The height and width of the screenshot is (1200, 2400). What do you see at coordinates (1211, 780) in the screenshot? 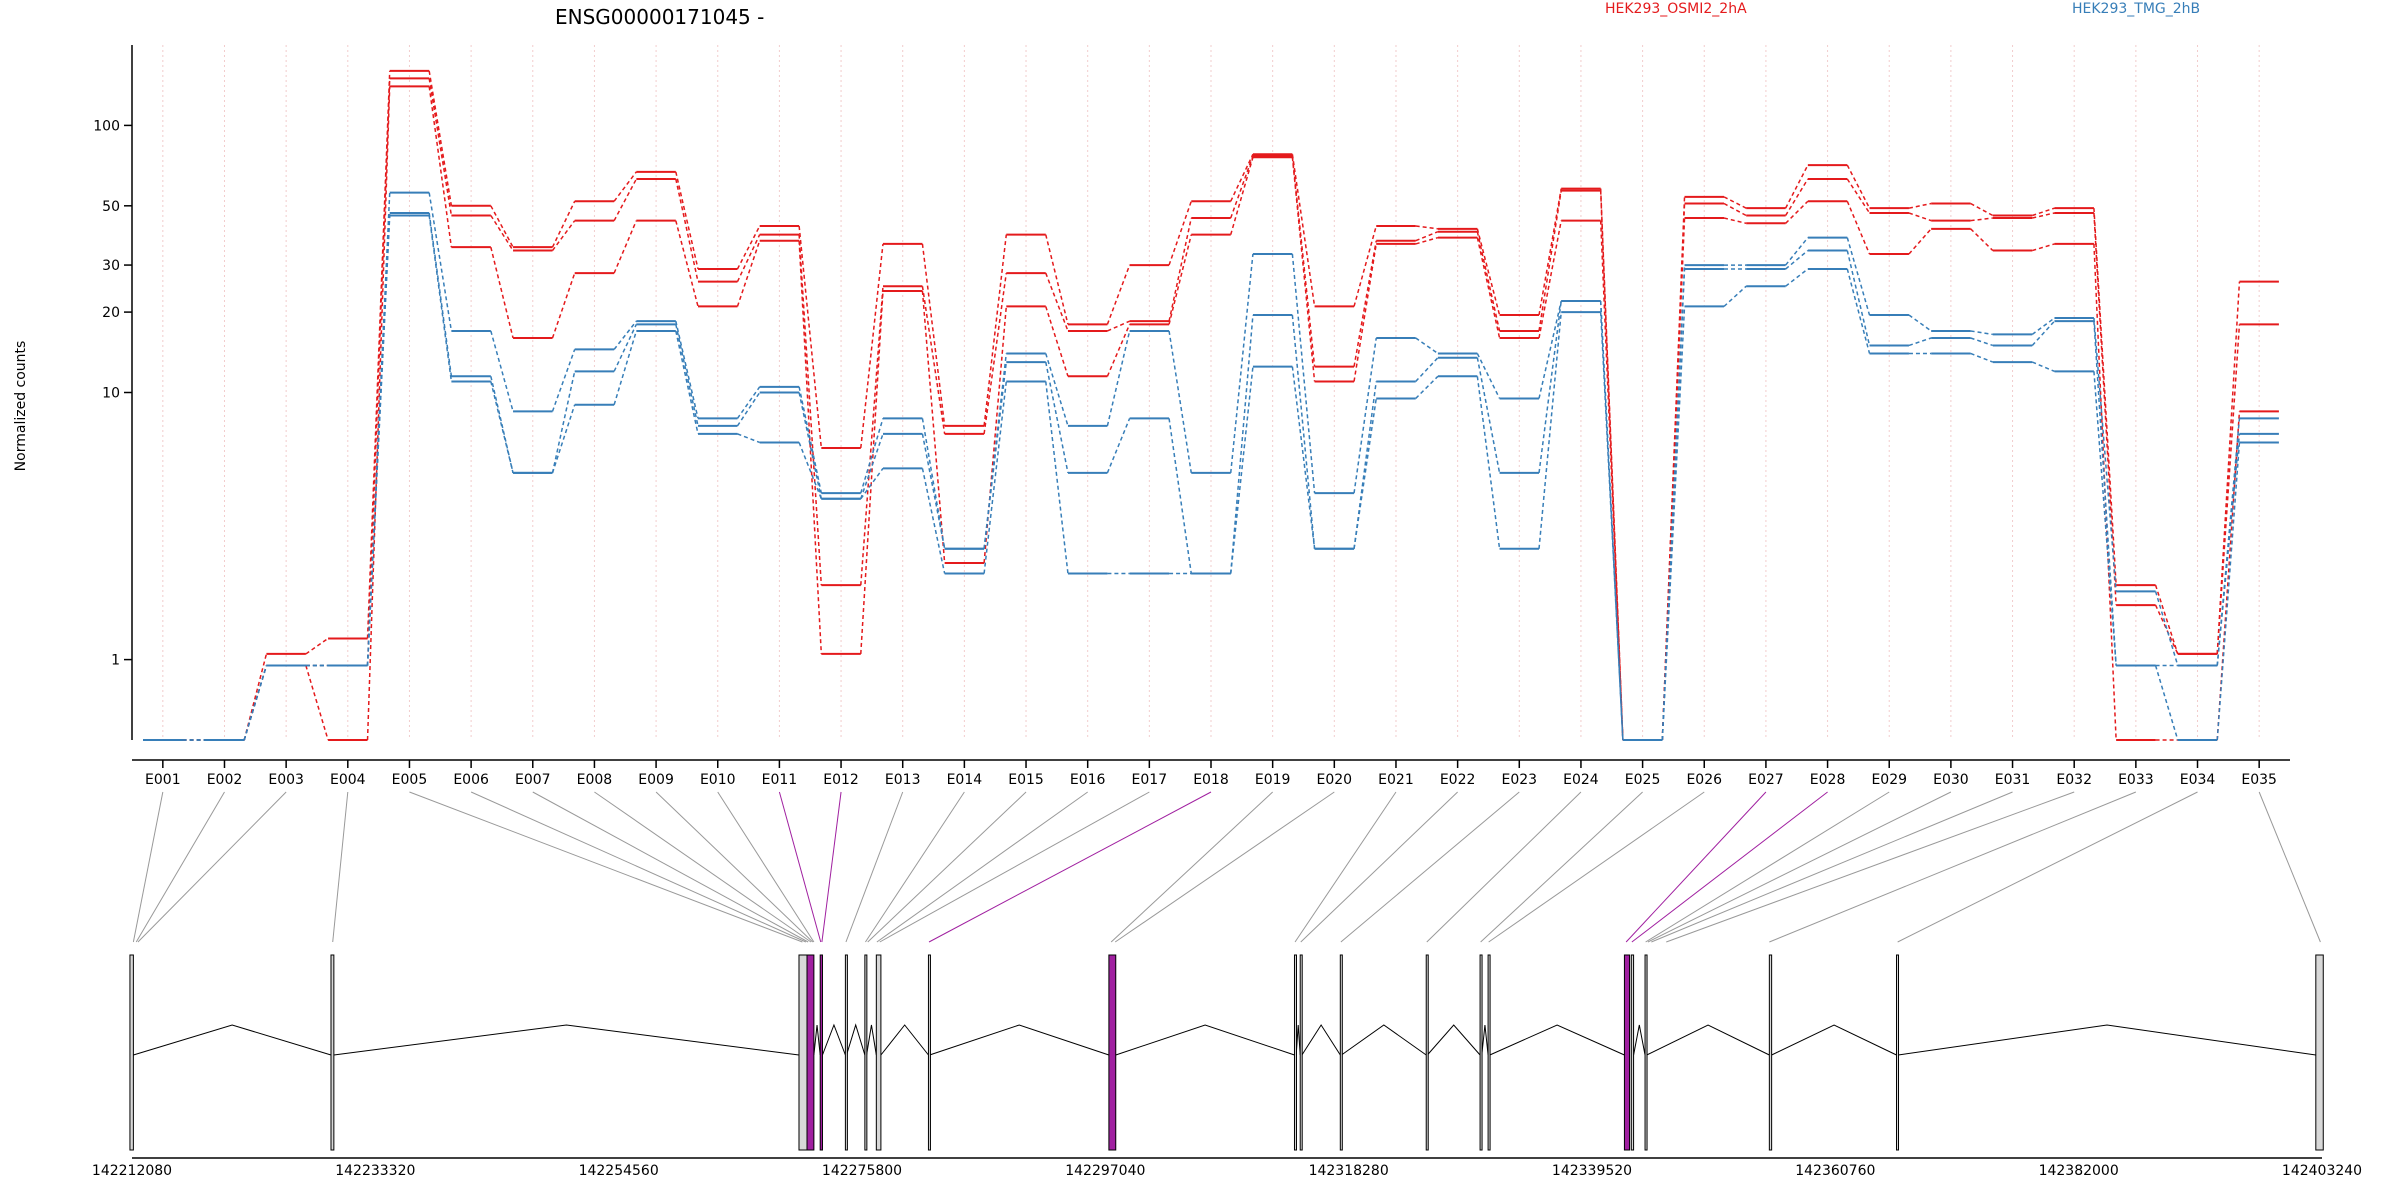
I see `x-tick-label-E018: E018` at bounding box center [1211, 780].